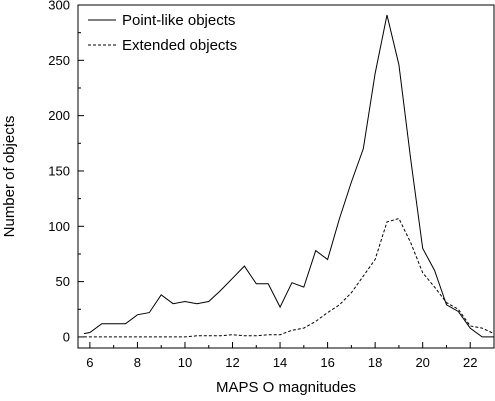 The image size is (495, 401). What do you see at coordinates (185, 362) in the screenshot?
I see `x-tick-label: 10` at bounding box center [185, 362].